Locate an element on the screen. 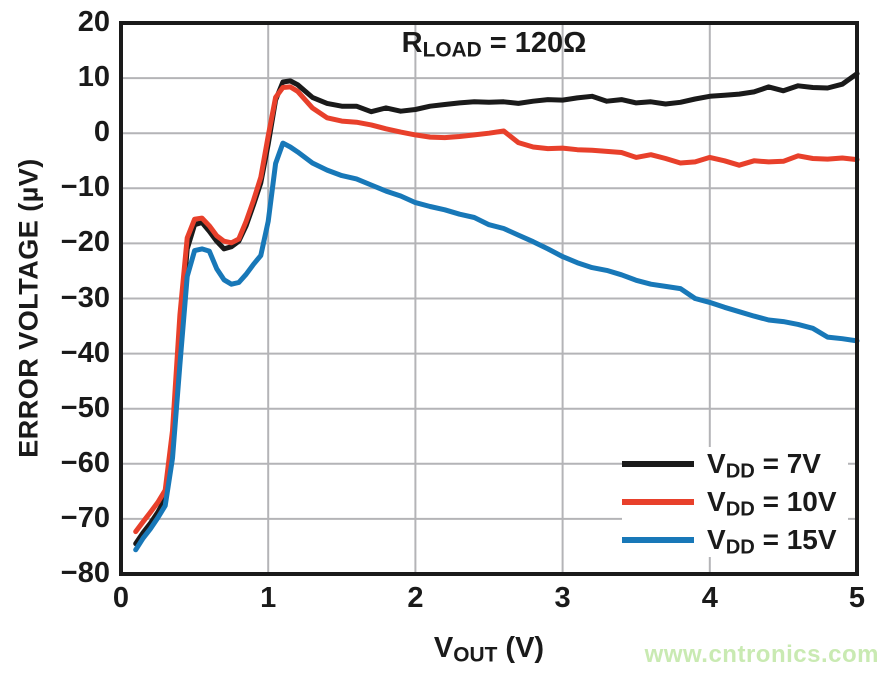  x-axis-title: VOUT (V) is located at coordinates (489, 649).